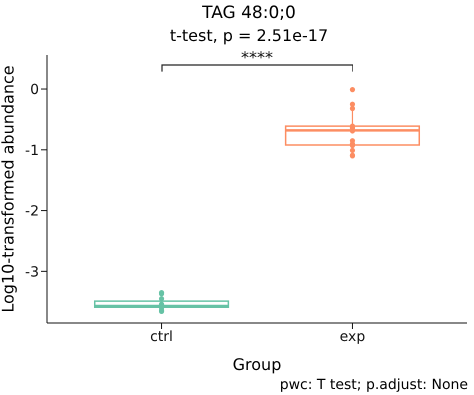 The height and width of the screenshot is (395, 474). What do you see at coordinates (9, 189) in the screenshot?
I see `y-axis-title: Log10-transformed abundance` at bounding box center [9, 189].